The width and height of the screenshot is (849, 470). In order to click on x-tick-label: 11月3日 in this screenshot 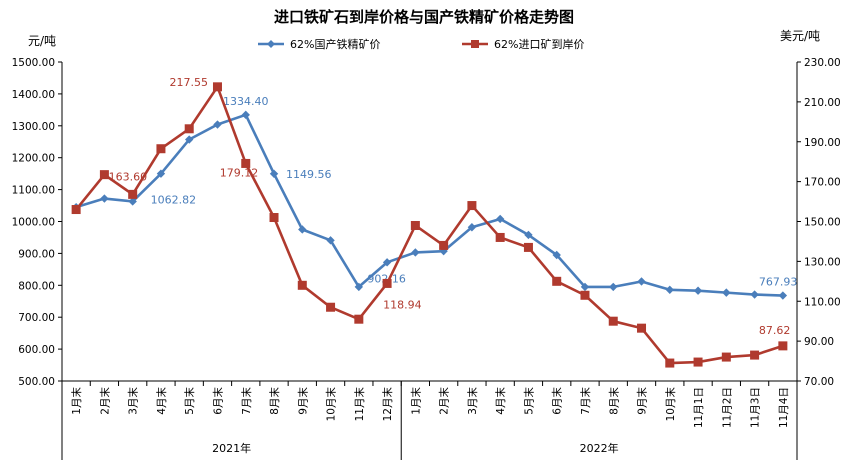, I will do `click(756, 407)`.